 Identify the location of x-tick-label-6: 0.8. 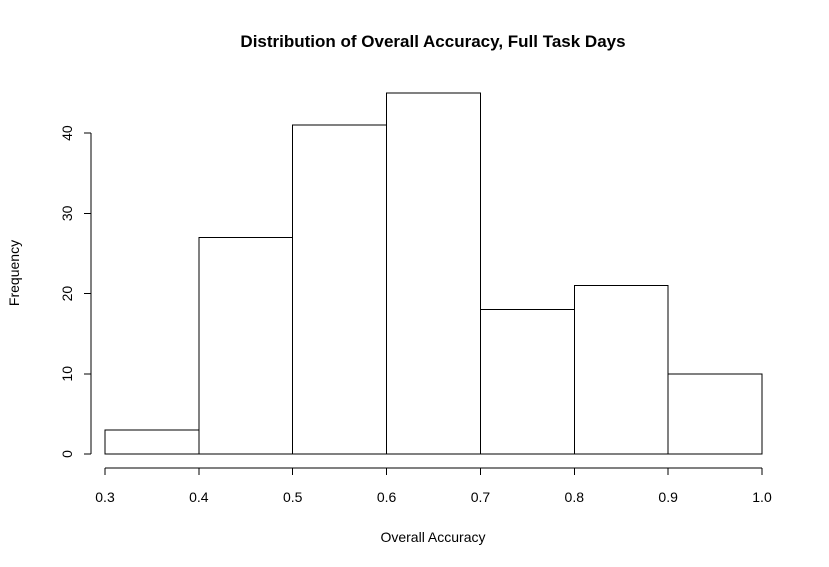
(575, 497).